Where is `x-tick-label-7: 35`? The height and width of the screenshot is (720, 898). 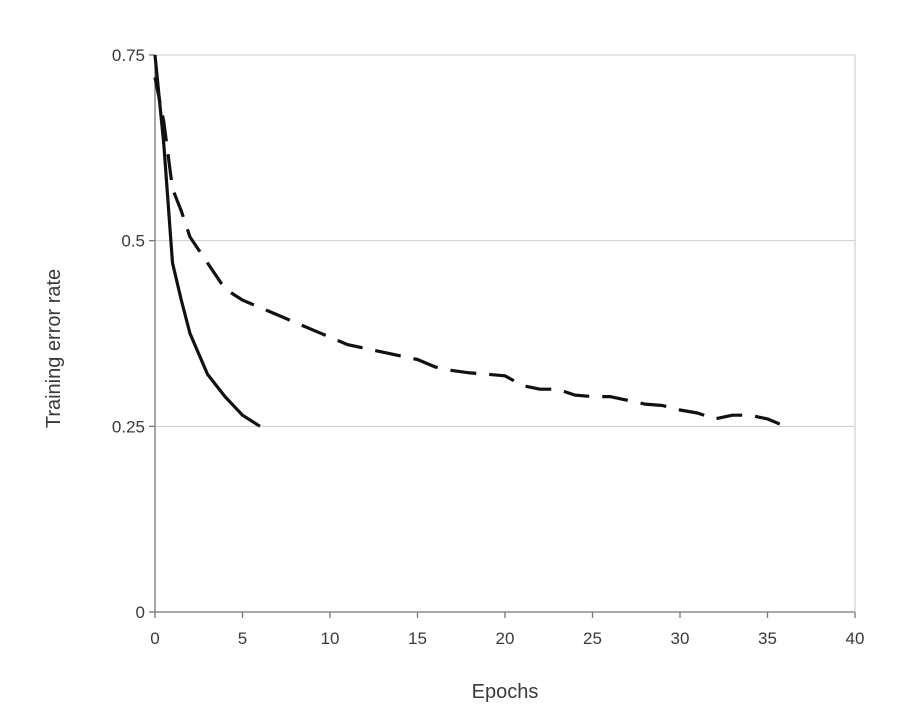 x-tick-label-7: 35 is located at coordinates (767, 638).